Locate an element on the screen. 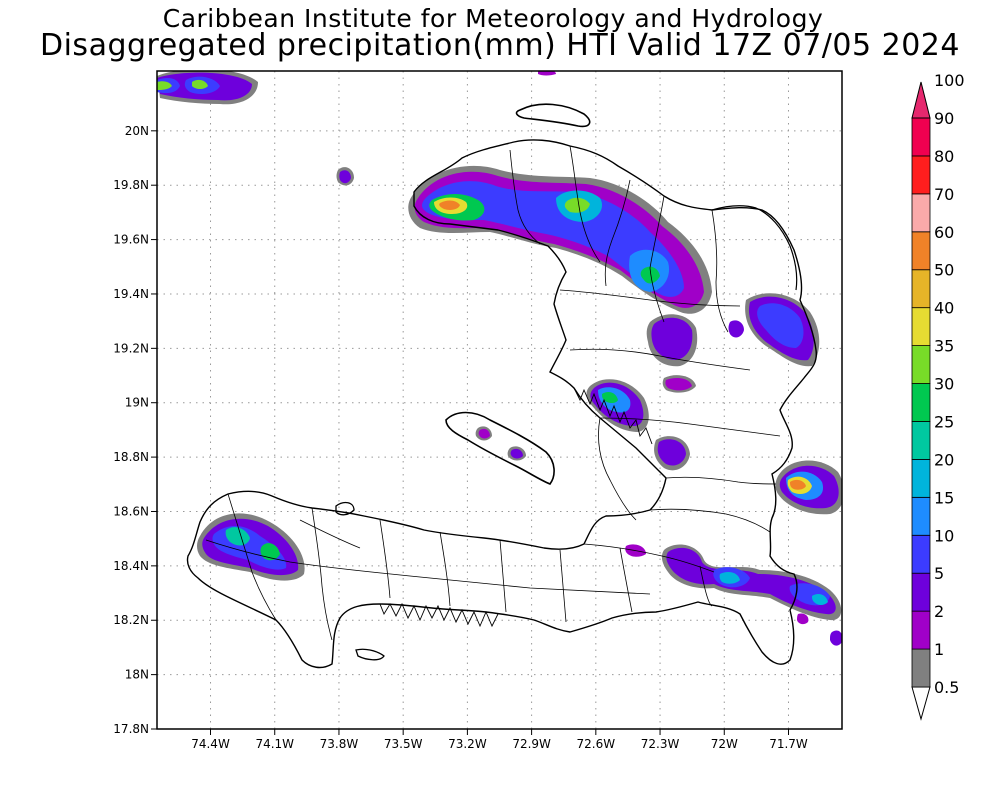 The height and width of the screenshot is (800, 1000). precip-cell-southeast is located at coordinates (733, 595).